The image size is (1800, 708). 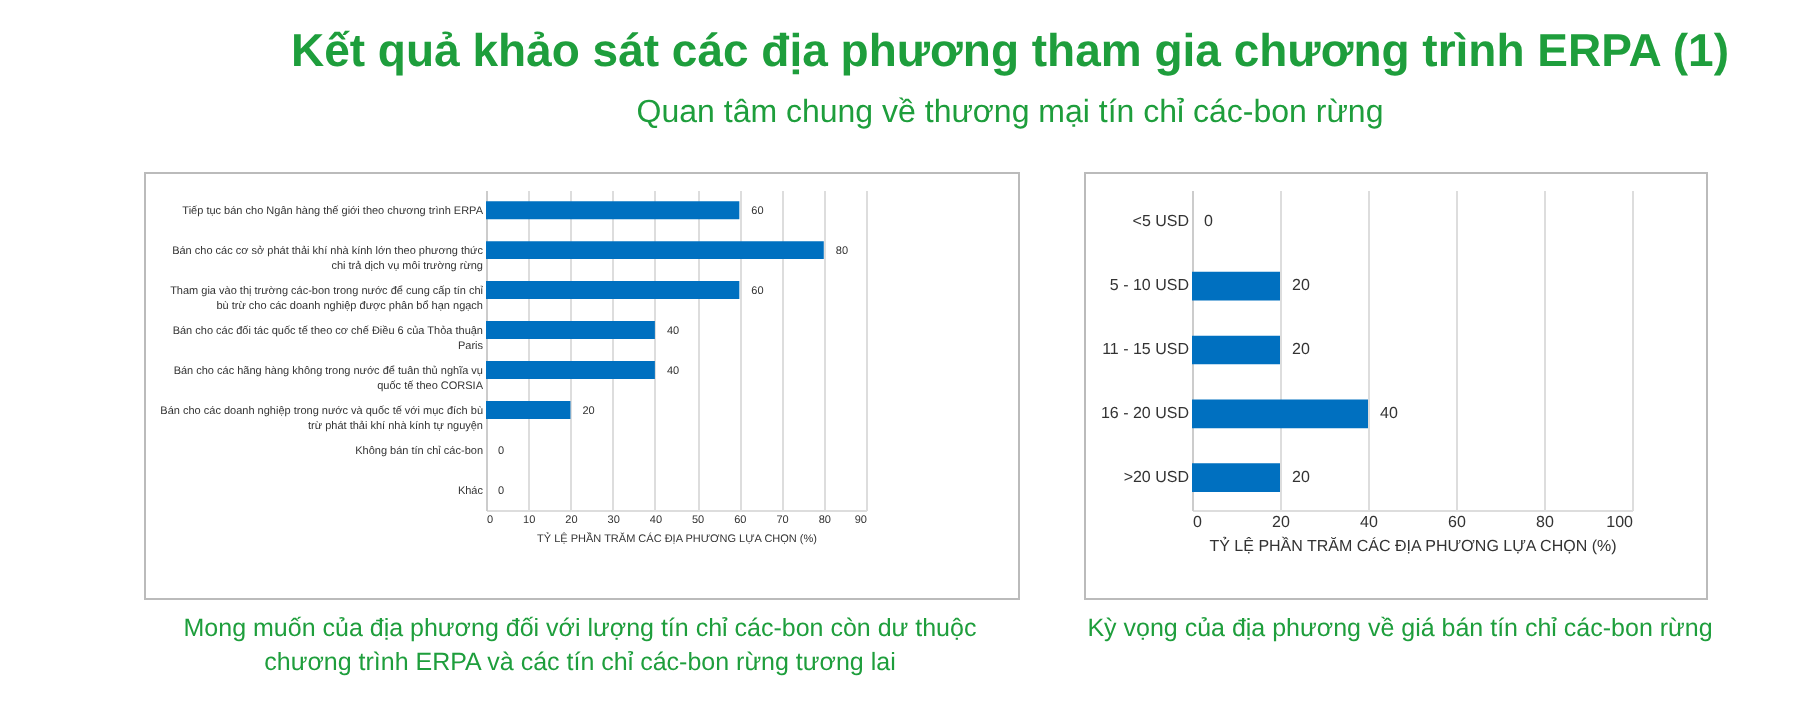 What do you see at coordinates (1161, 221) in the screenshot?
I see `y-tick-label: <5 USD` at bounding box center [1161, 221].